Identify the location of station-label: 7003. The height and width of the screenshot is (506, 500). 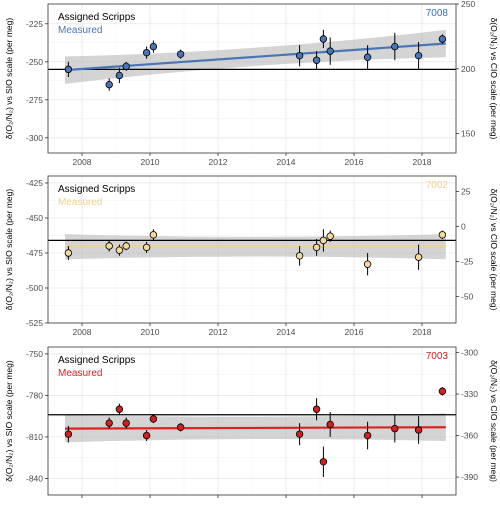
(437, 356).